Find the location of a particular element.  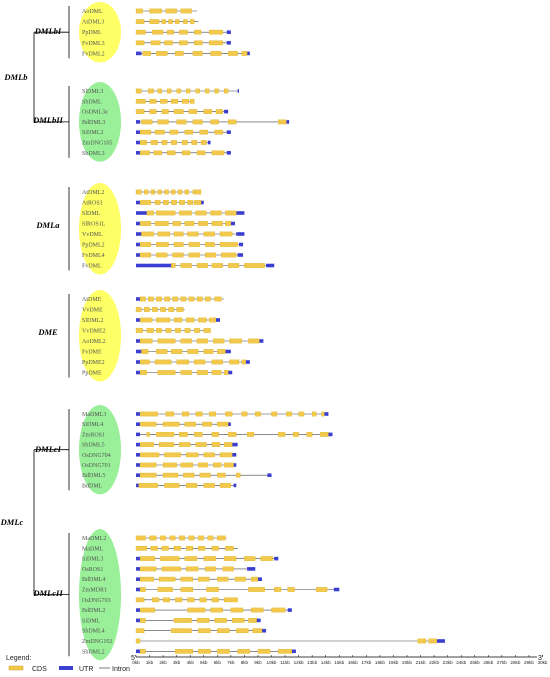

group-highlight-dmlbii is located at coordinates (100, 122).